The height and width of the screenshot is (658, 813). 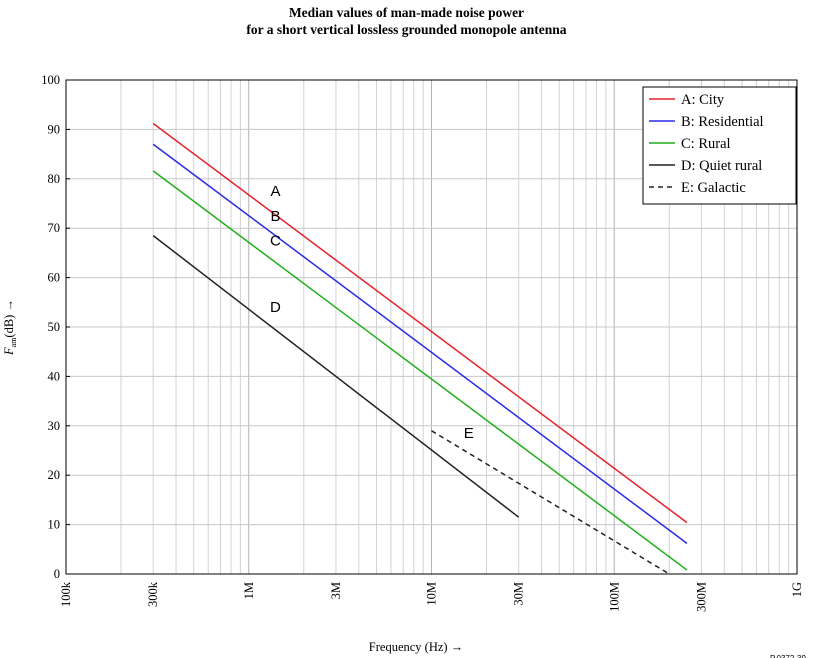 I want to click on chart-title-line-1: Median values of man-made noise power, so click(x=406, y=12).